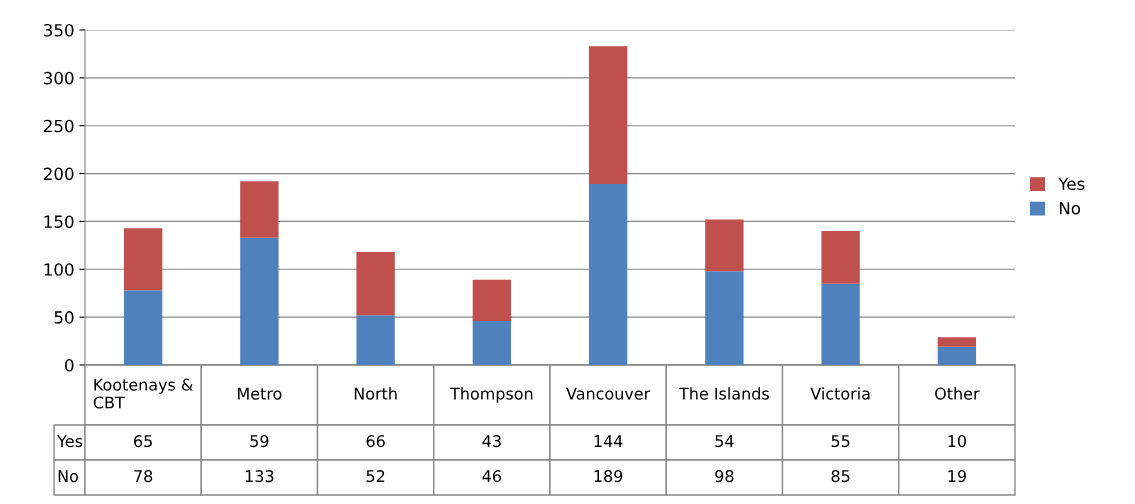  I want to click on y-tick-label: 300, so click(59, 78).